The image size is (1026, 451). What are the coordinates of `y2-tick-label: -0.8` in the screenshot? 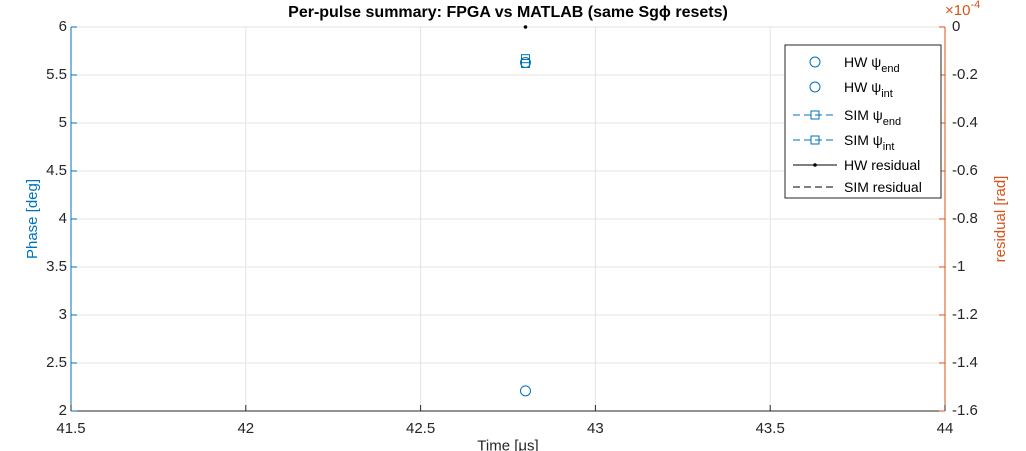 It's located at (965, 218).